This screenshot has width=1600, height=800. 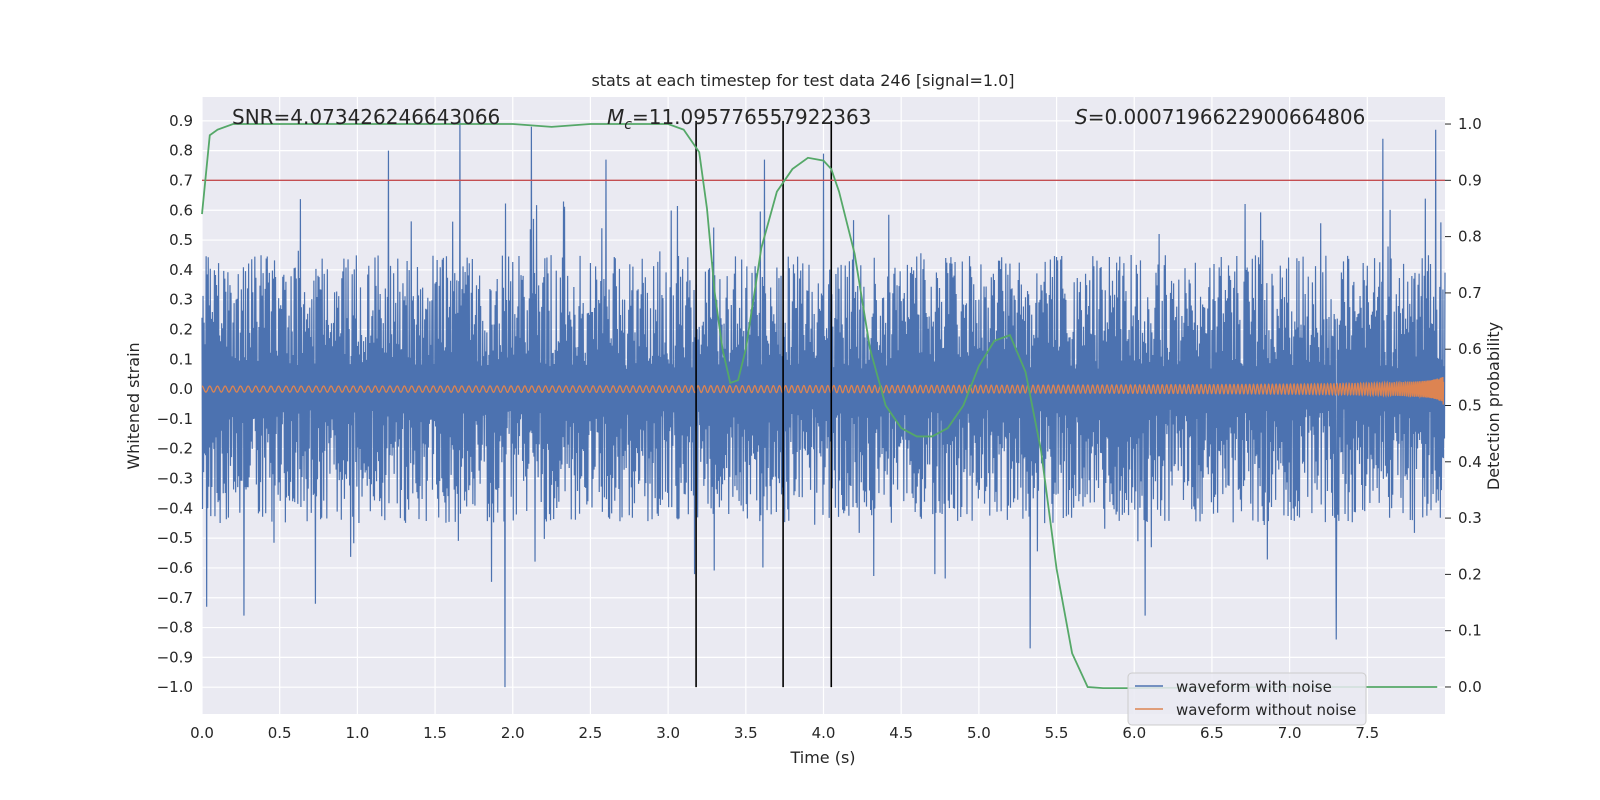 What do you see at coordinates (1057, 733) in the screenshot?
I see `x-tick-label: 5.5` at bounding box center [1057, 733].